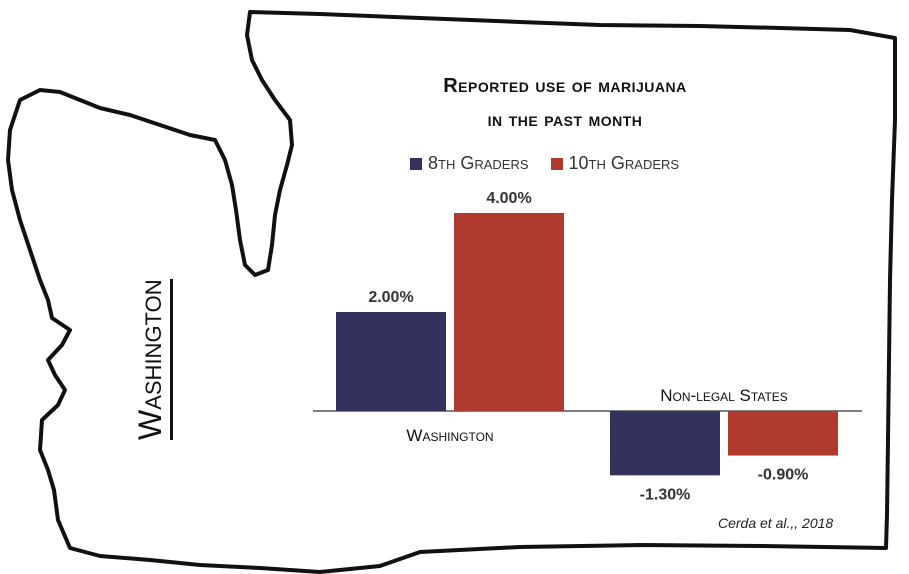  What do you see at coordinates (508, 198) in the screenshot?
I see `data-label-10th-washington: 4.00%` at bounding box center [508, 198].